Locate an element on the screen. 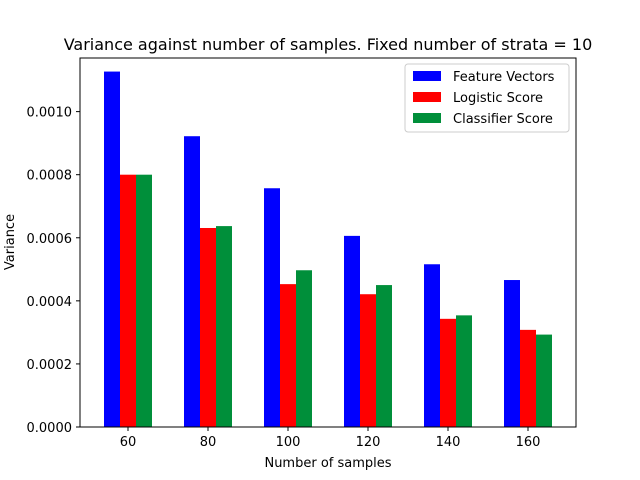  x-axis: 60 80 100 120 140 160 is located at coordinates (330, 438).